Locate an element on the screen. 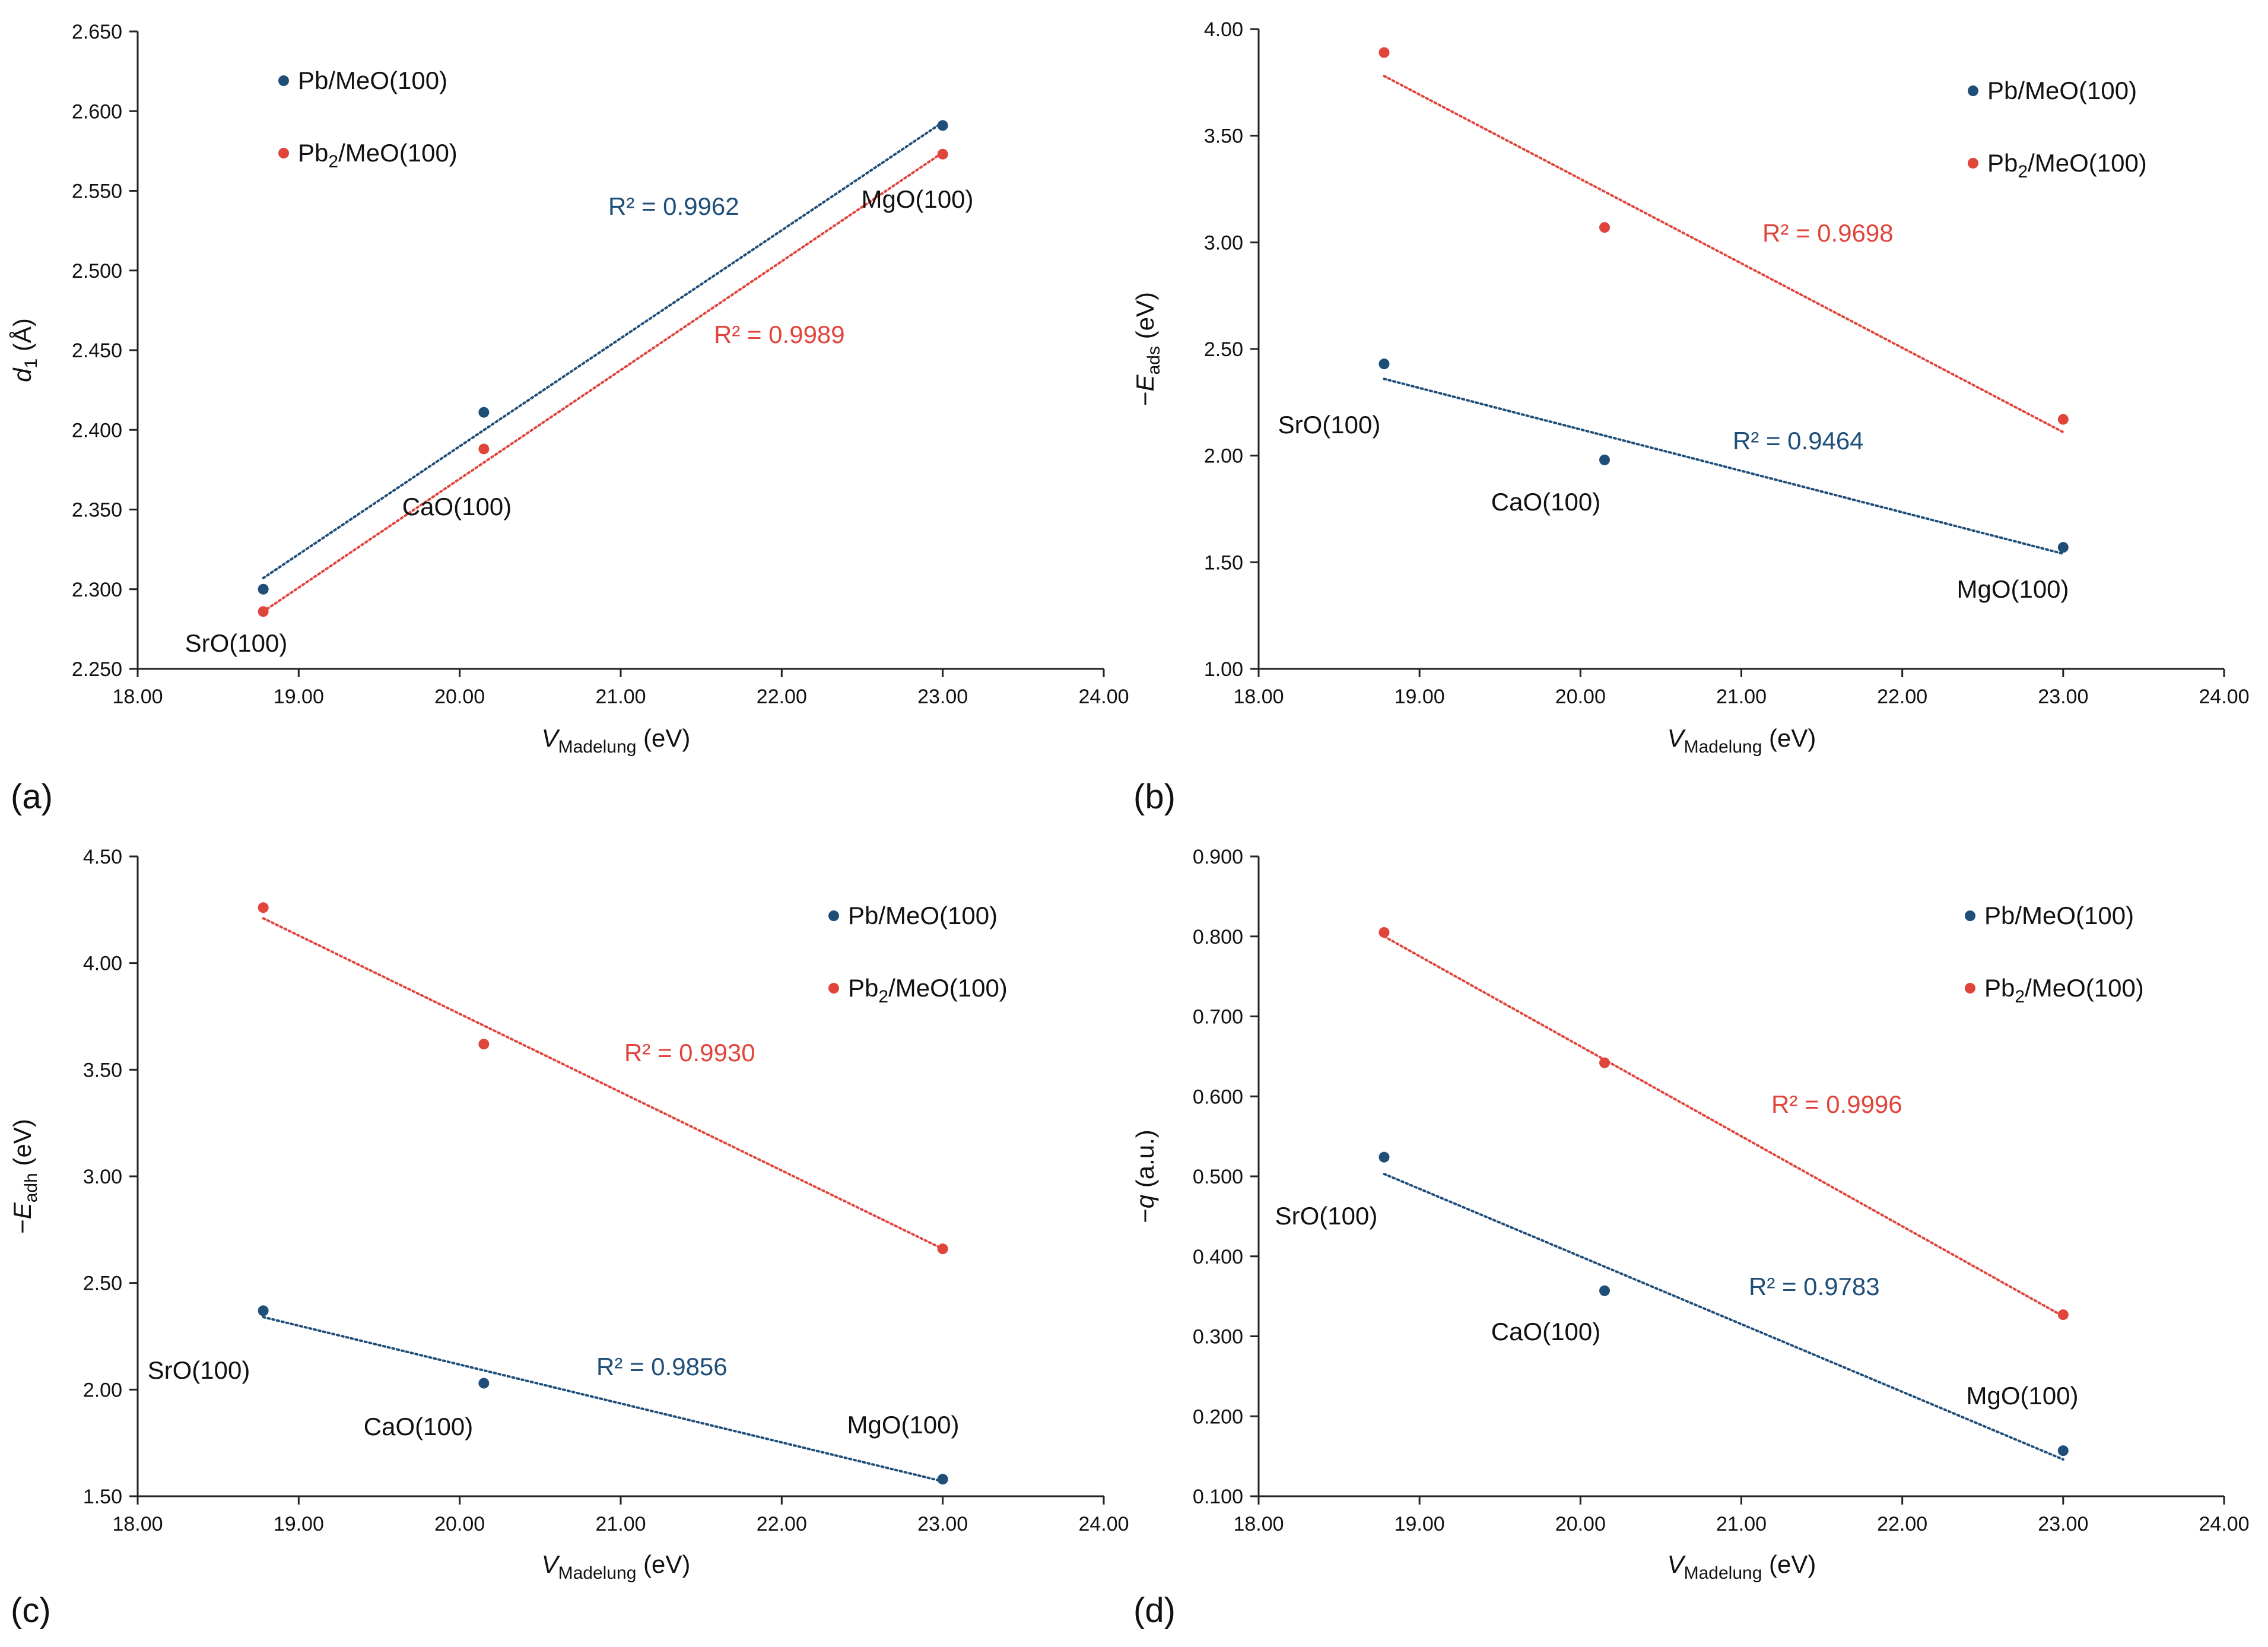  y-tick-label: 0.100 is located at coordinates (1218, 1497).